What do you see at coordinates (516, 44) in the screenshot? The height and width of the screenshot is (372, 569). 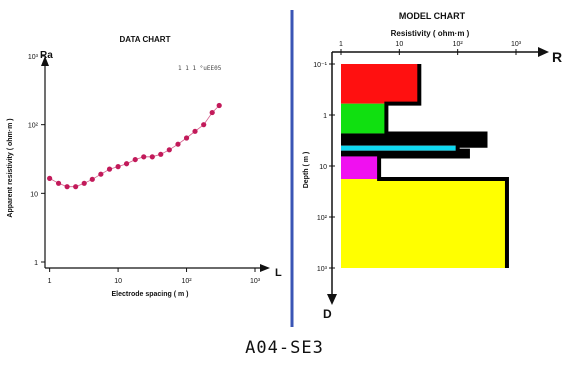 I see `model-x-tick-label-3: 10³` at bounding box center [516, 44].